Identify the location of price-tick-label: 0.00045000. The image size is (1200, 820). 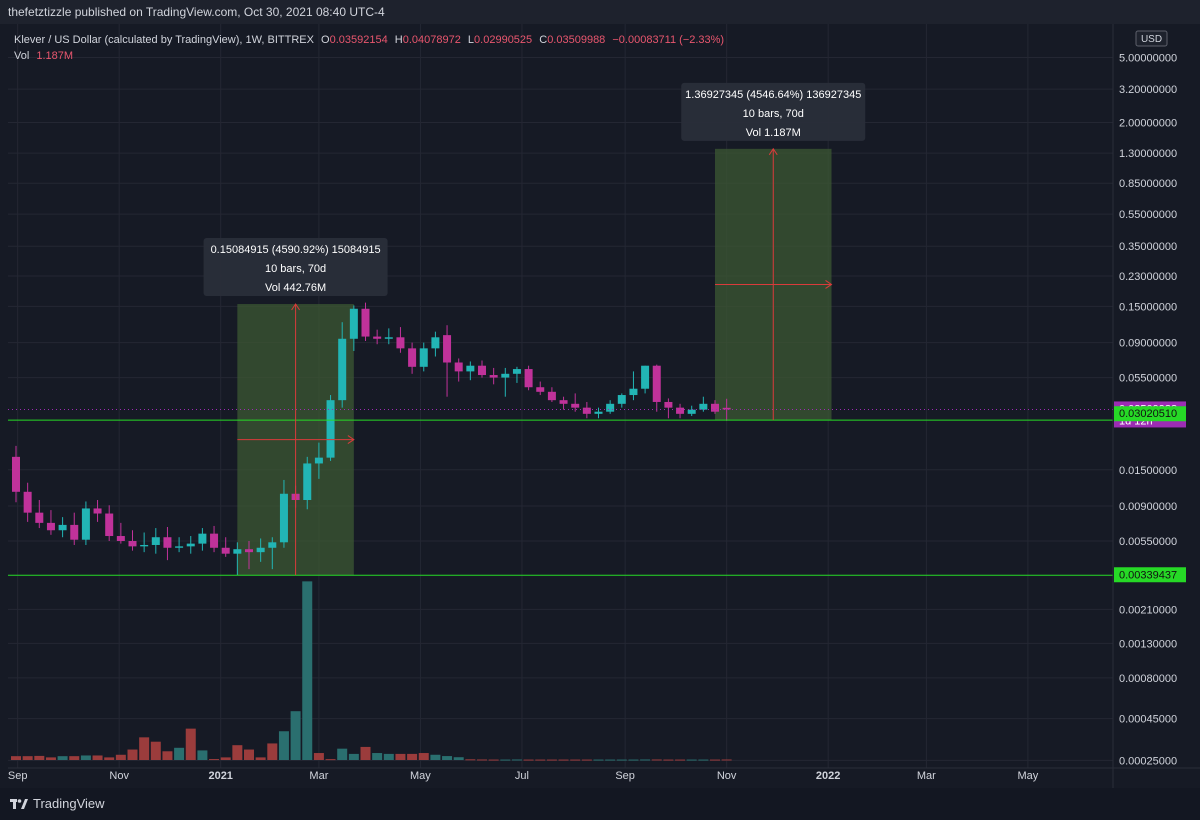
(1148, 720).